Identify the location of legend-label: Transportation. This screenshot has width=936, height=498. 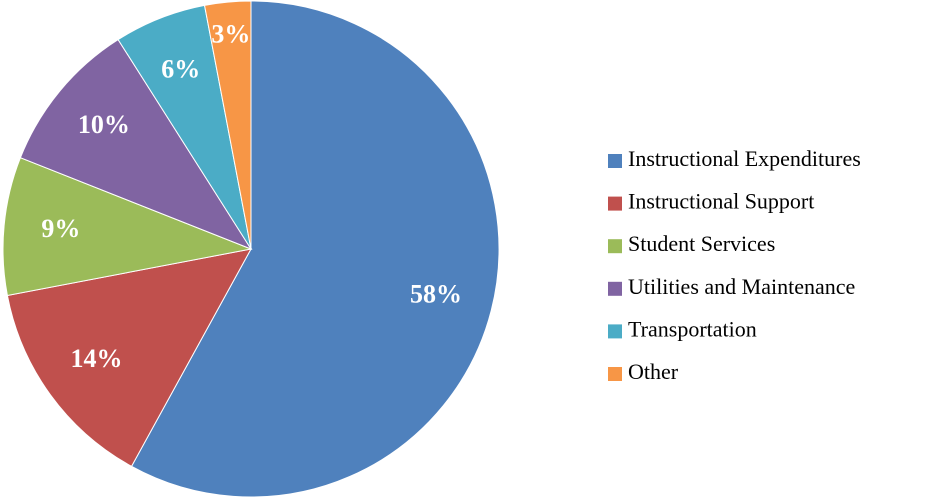
(692, 328).